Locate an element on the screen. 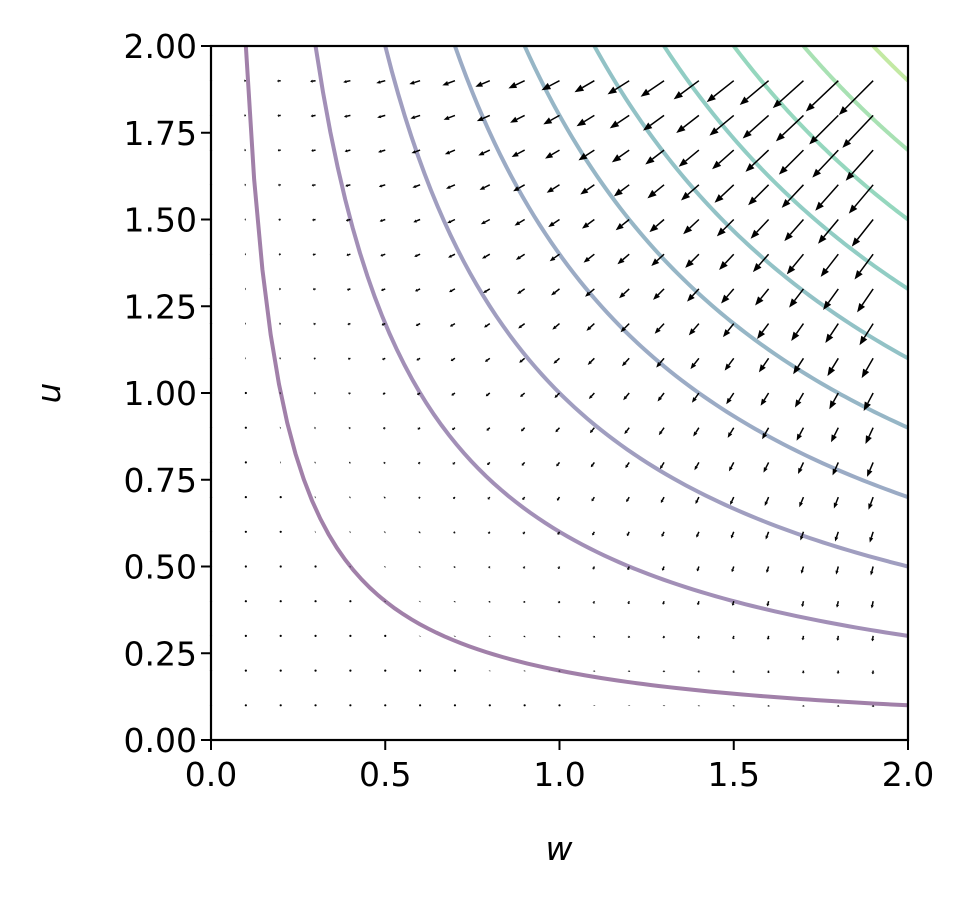  y-tick-label: 1.50 is located at coordinates (160, 220).